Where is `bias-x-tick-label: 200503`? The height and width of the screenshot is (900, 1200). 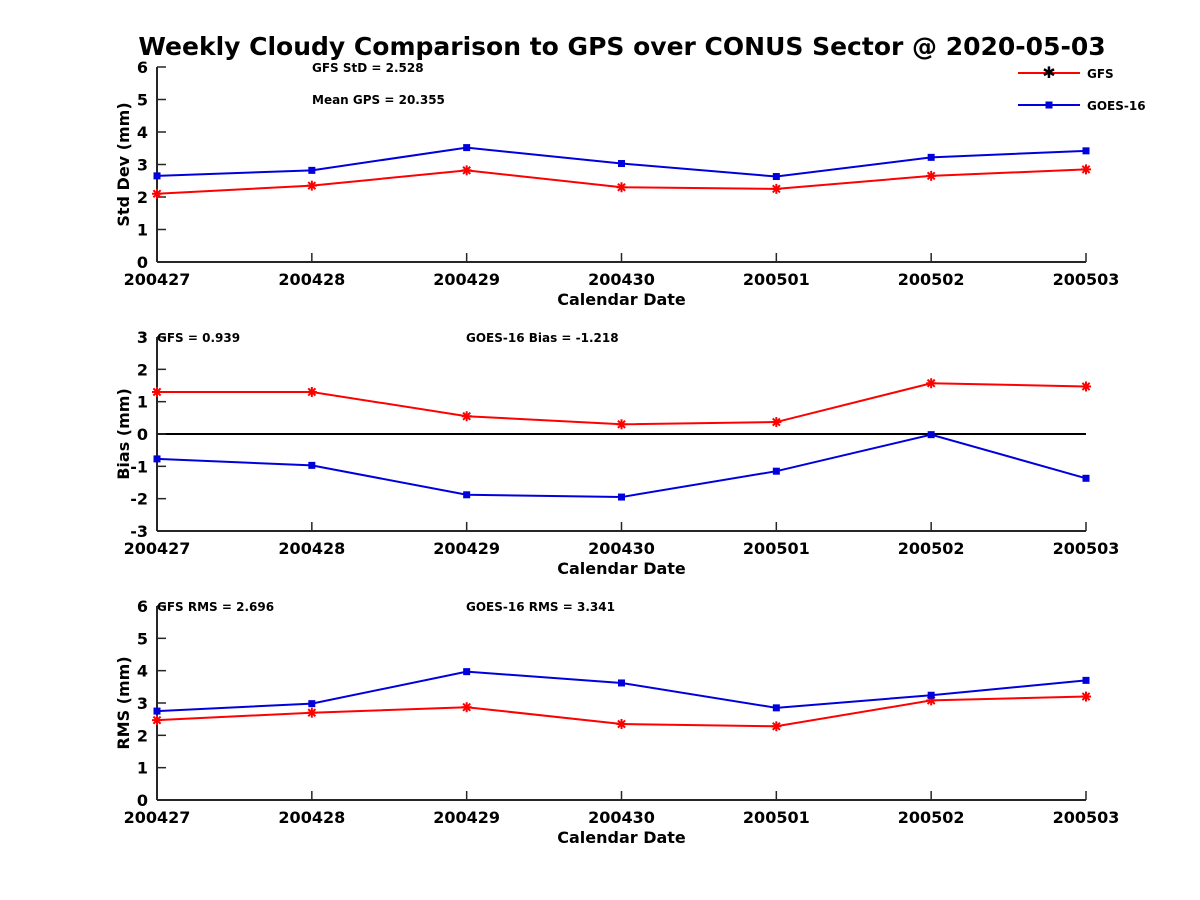
bias-x-tick-label: 200503 is located at coordinates (1086, 548).